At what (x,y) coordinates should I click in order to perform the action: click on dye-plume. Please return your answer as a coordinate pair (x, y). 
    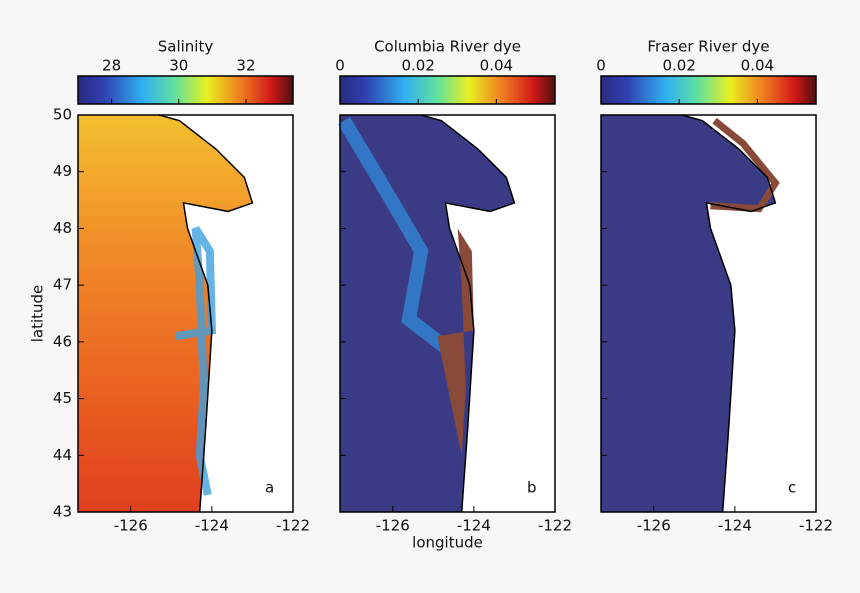
    Looking at the image, I should click on (455, 361).